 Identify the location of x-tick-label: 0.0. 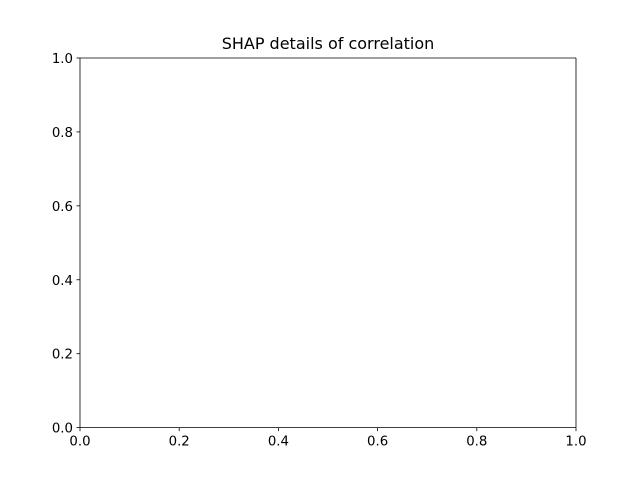
(79, 442).